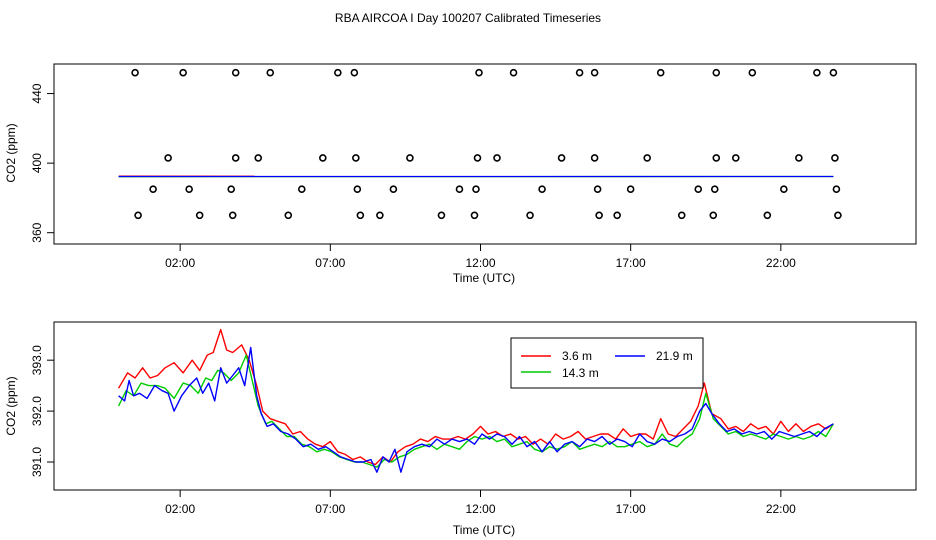  I want to click on bottom-x-tick-label: 17:00, so click(631, 509).